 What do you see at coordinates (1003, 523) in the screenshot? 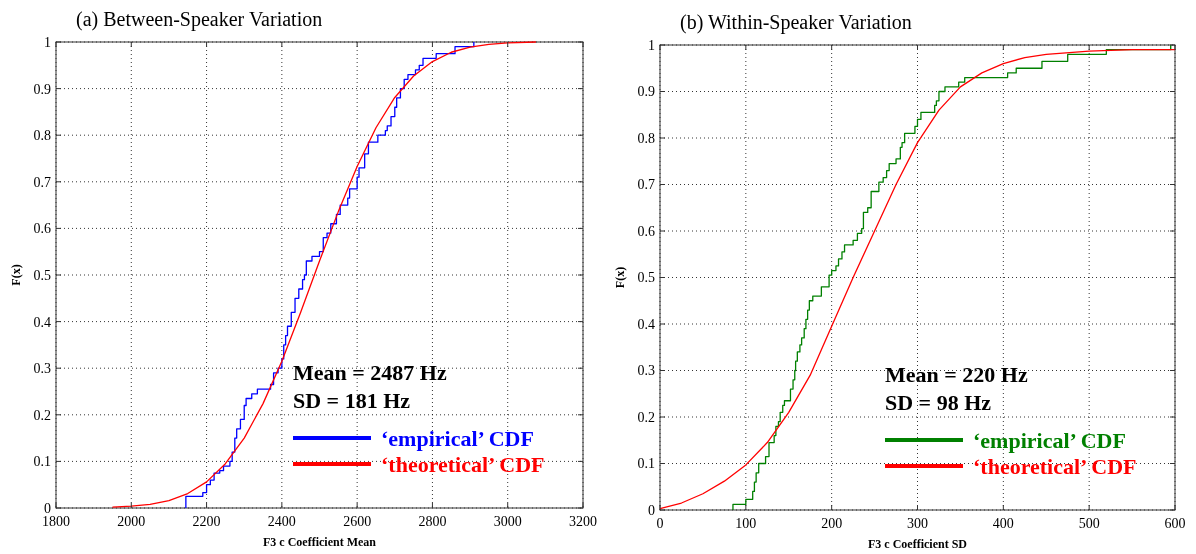
I see `x-tick-label: 400` at bounding box center [1003, 523].